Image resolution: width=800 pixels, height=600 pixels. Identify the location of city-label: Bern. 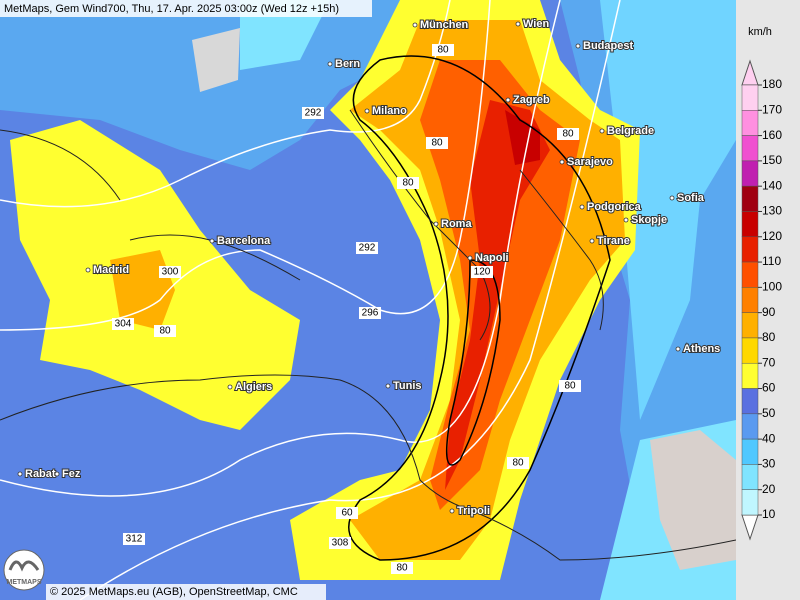
(347, 64).